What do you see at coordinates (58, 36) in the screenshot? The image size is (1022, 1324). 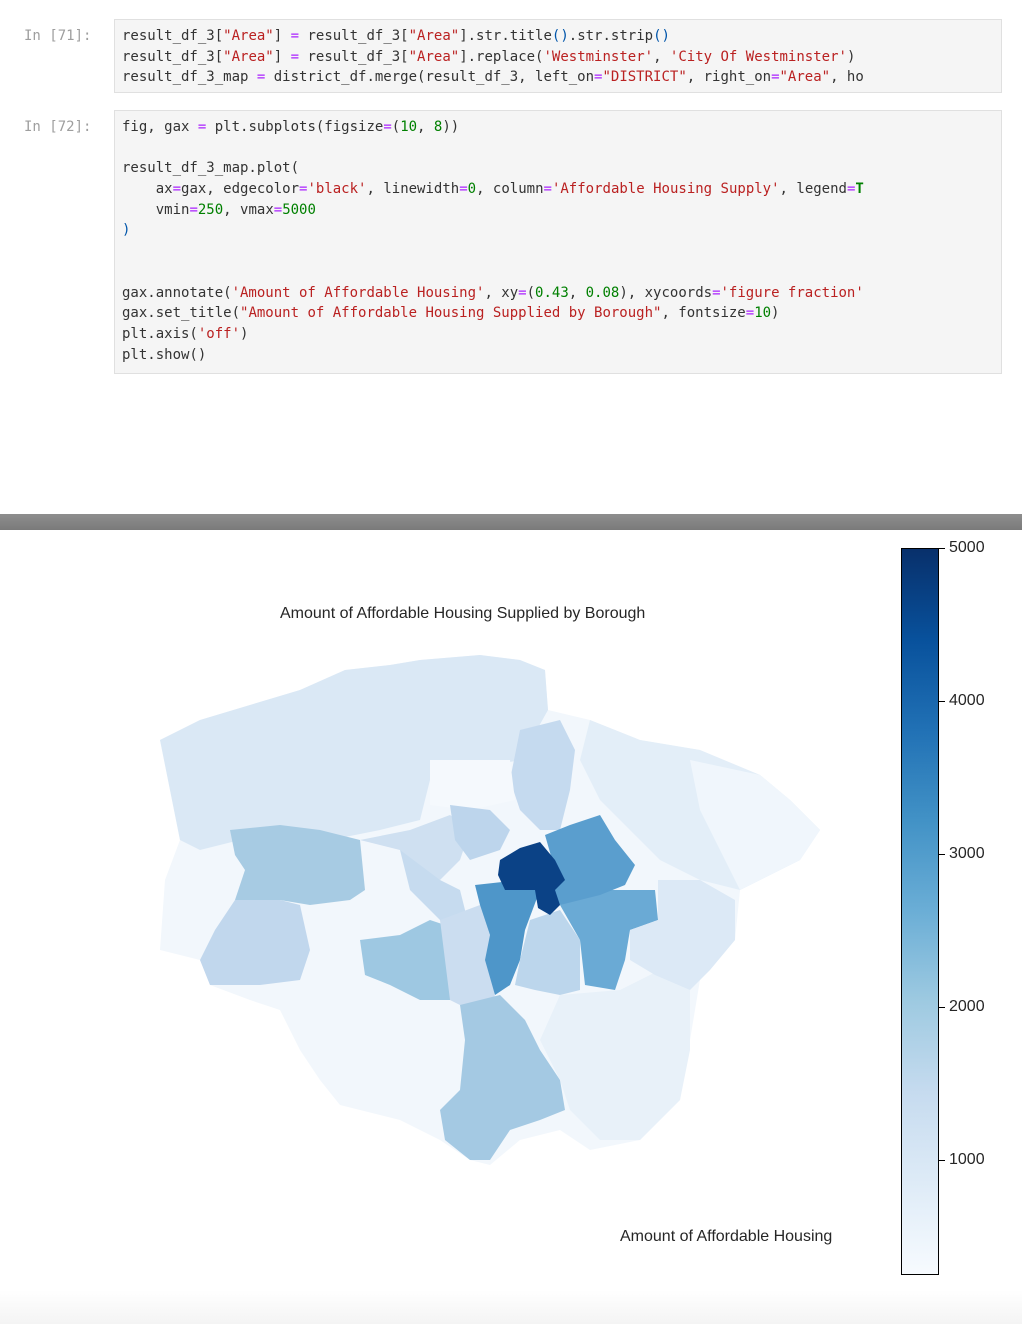 I see `cell-prompt: In [71]:` at bounding box center [58, 36].